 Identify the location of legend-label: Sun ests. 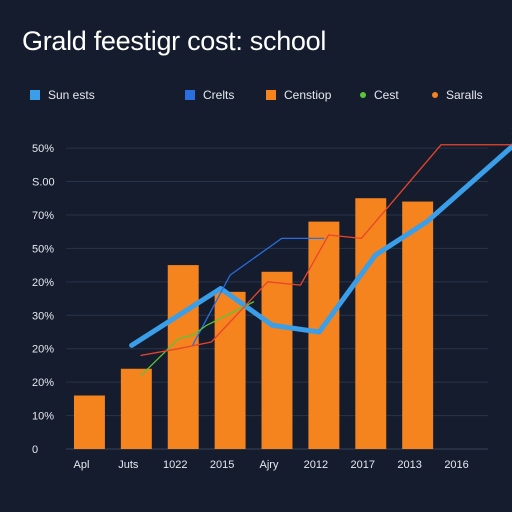
(71, 95).